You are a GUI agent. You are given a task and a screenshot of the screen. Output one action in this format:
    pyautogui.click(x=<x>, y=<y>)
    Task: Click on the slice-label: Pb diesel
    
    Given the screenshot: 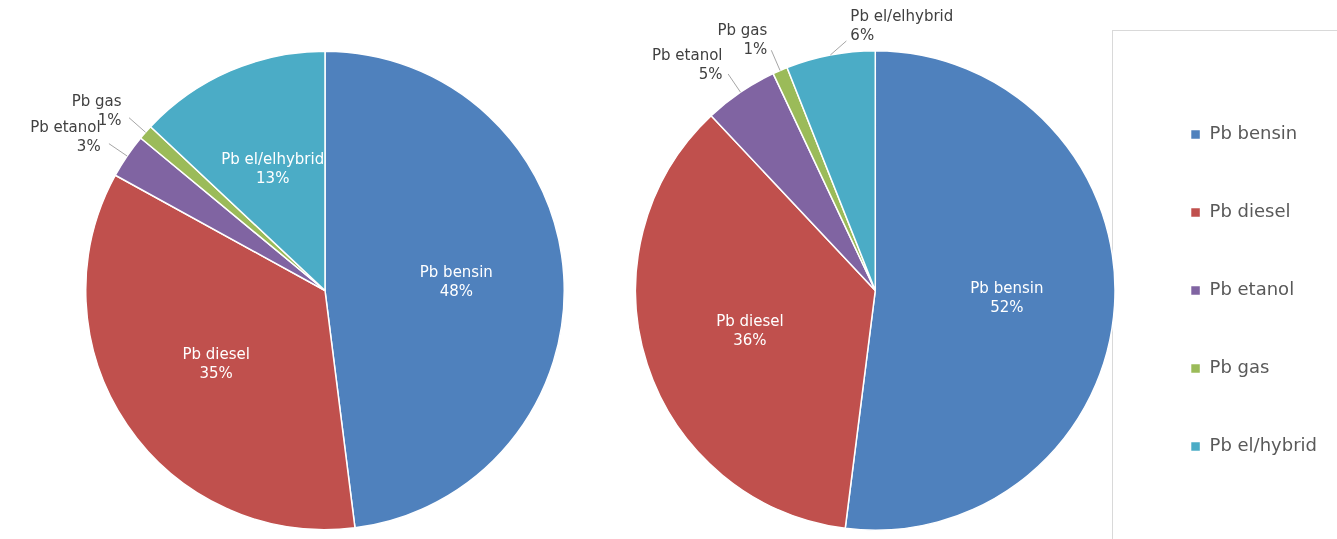 What is the action you would take?
    pyautogui.click(x=216, y=353)
    